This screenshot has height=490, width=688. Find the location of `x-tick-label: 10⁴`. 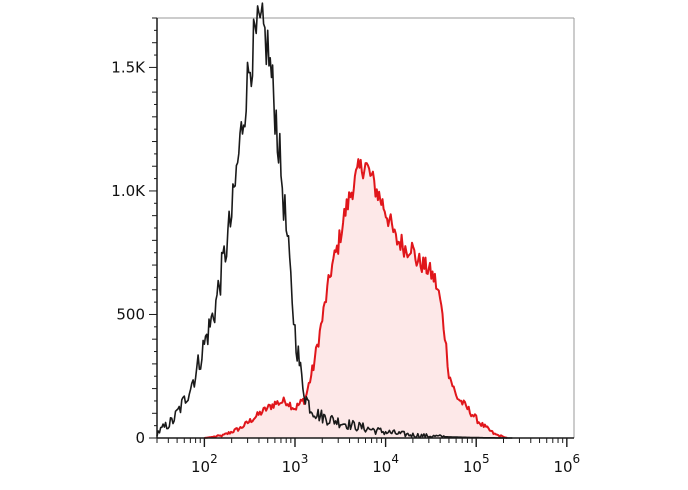

x-tick-label: 10⁴ is located at coordinates (385, 464).